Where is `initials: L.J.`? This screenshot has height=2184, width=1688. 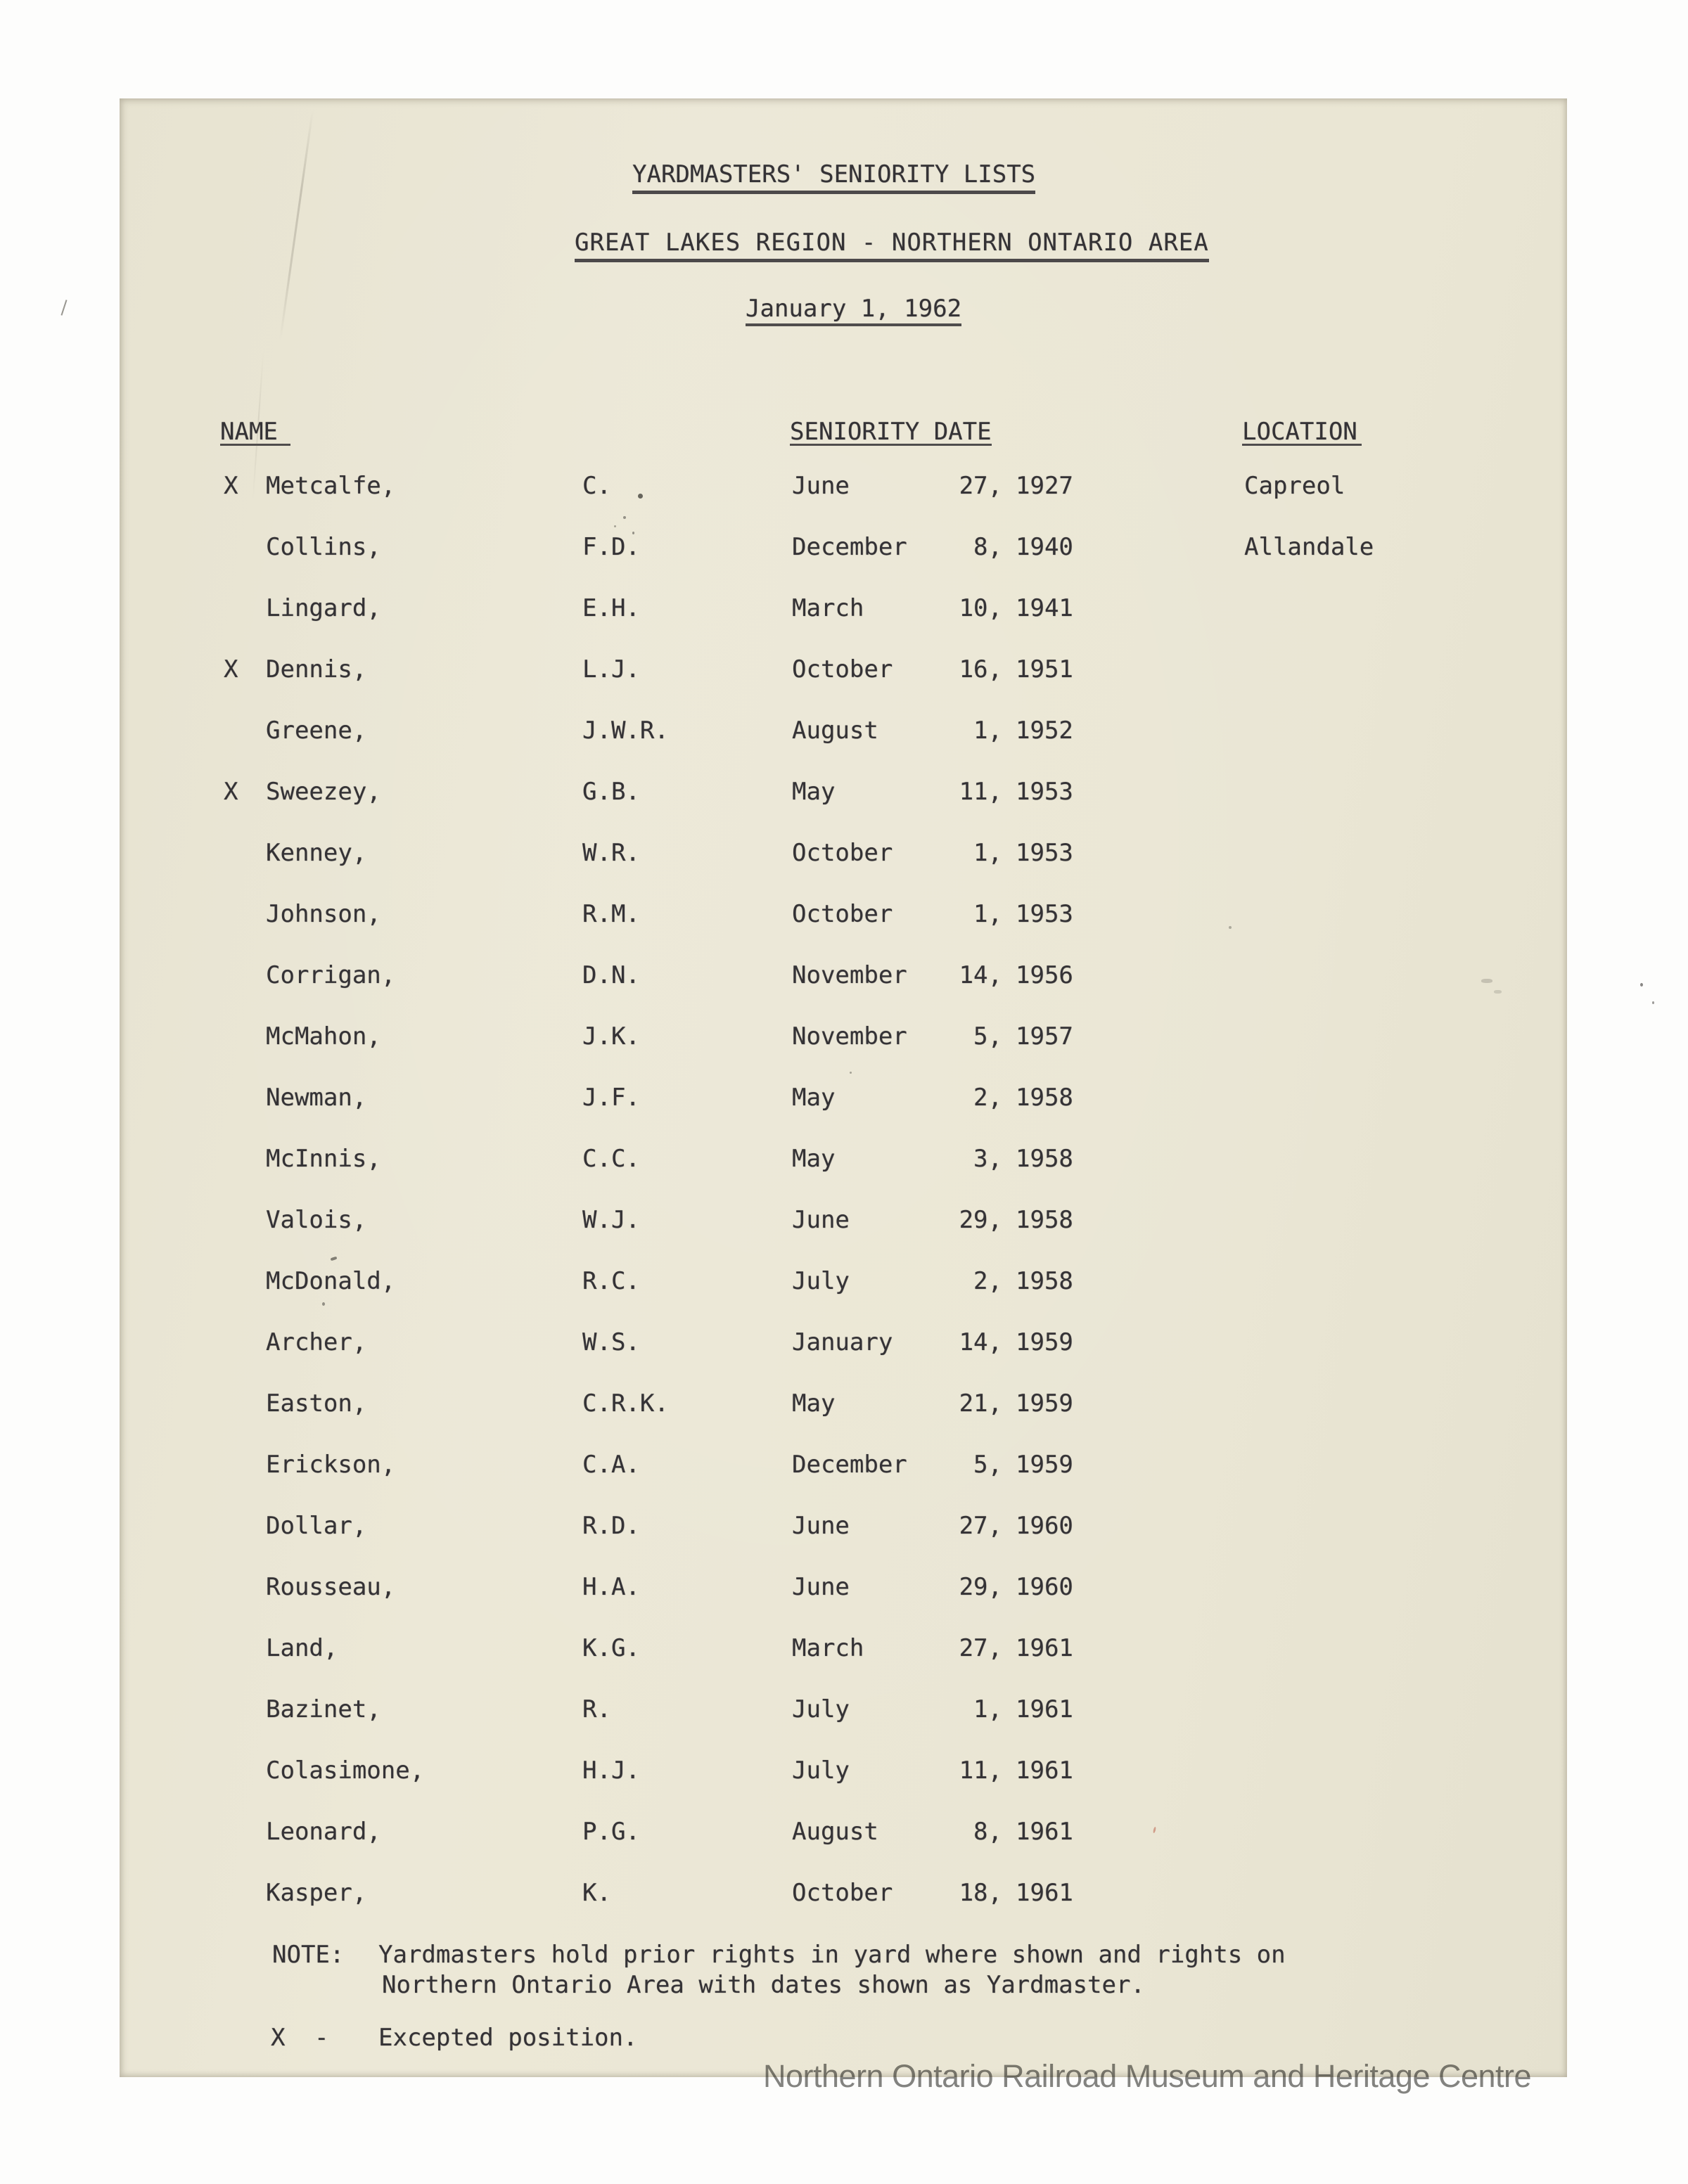 initials: L.J. is located at coordinates (611, 669).